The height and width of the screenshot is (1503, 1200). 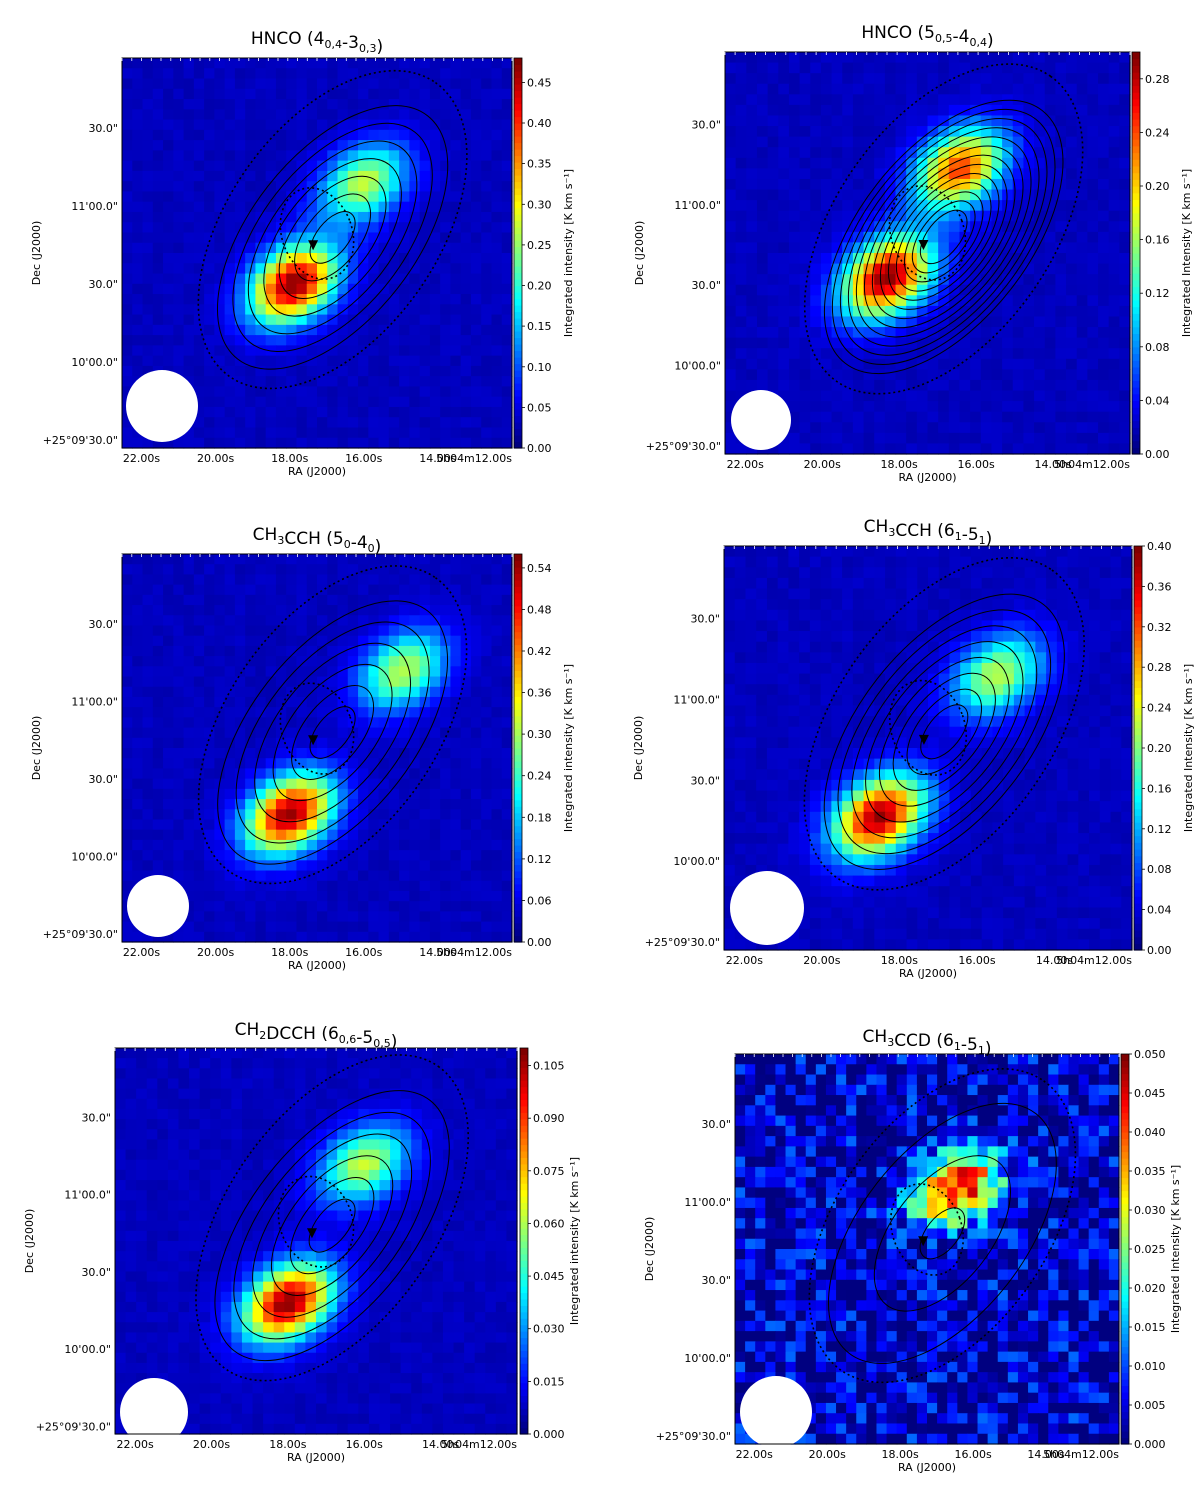 What do you see at coordinates (518, 577) in the screenshot?
I see `colorbar-segment` at bounding box center [518, 577].